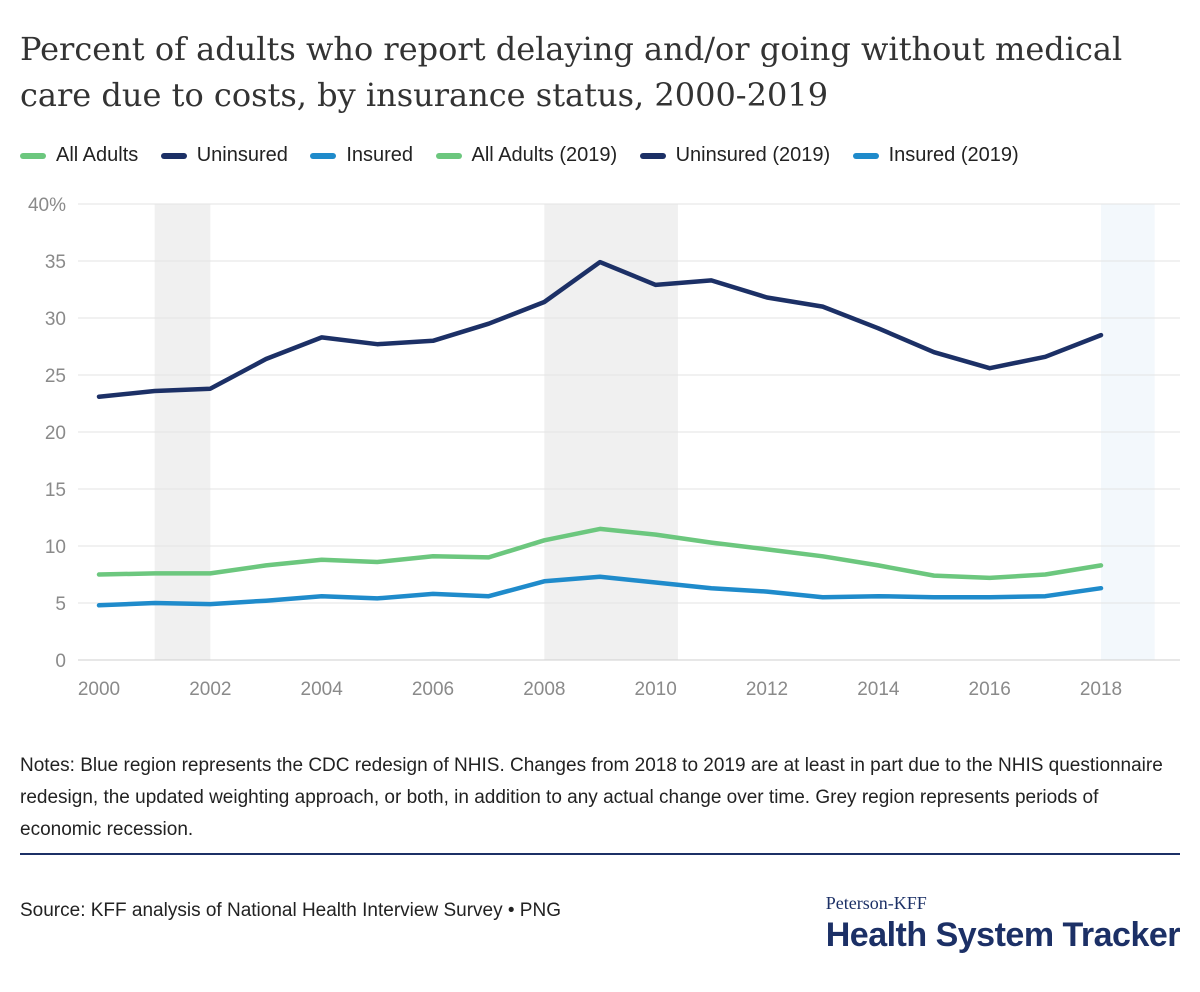 The height and width of the screenshot is (992, 1200). What do you see at coordinates (55, 490) in the screenshot?
I see `y-tick-label: 15` at bounding box center [55, 490].